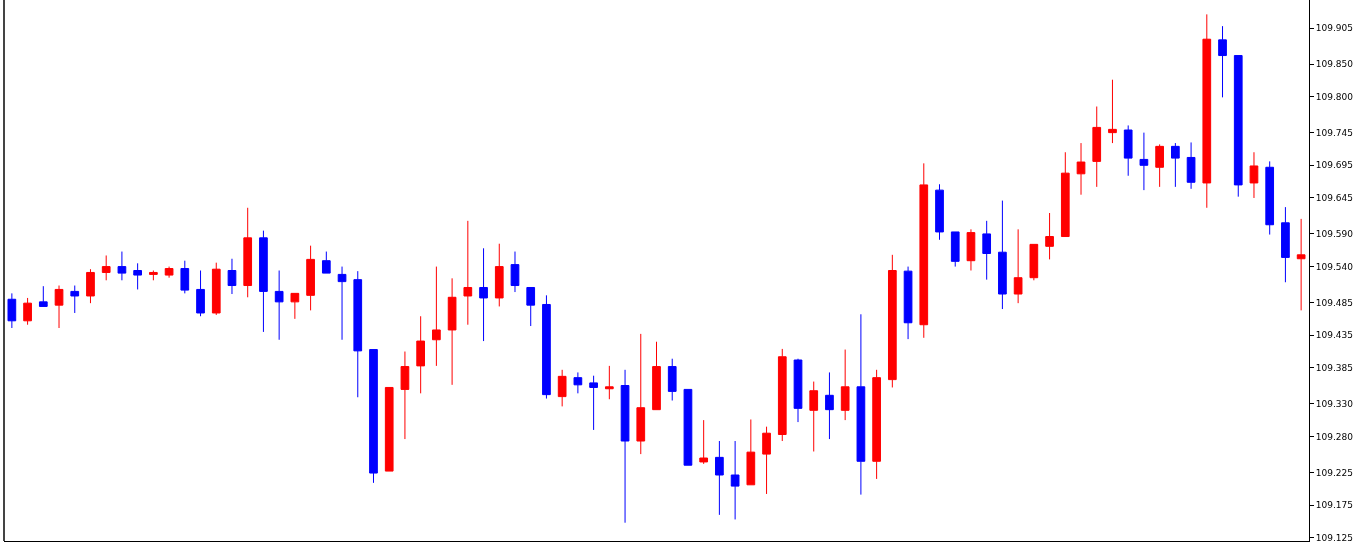  What do you see at coordinates (1334, 505) in the screenshot?
I see `y-tick-label: 109.175` at bounding box center [1334, 505].